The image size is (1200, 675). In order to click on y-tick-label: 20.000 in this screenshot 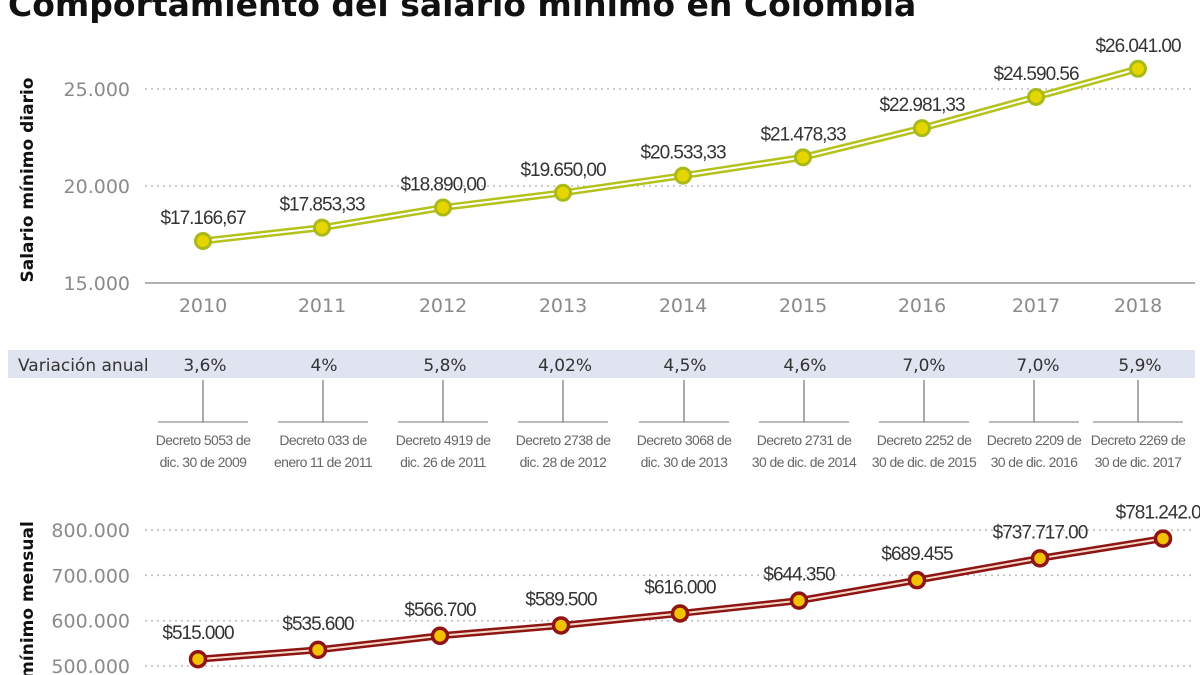, I will do `click(97, 187)`.